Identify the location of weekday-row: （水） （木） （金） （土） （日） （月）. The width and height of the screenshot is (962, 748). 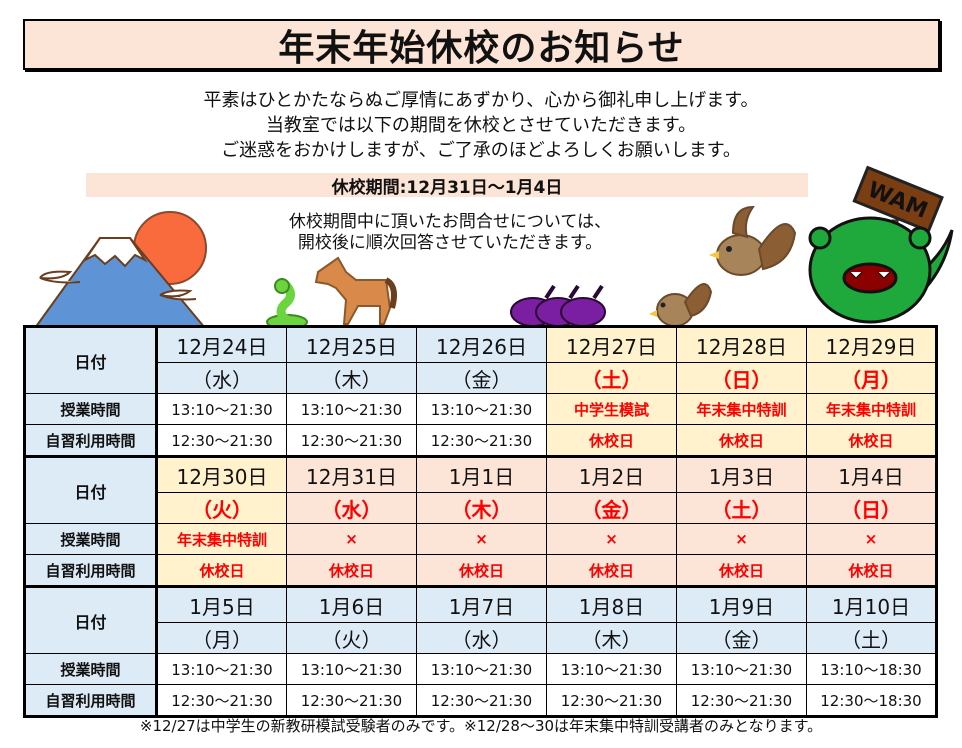
(481, 378).